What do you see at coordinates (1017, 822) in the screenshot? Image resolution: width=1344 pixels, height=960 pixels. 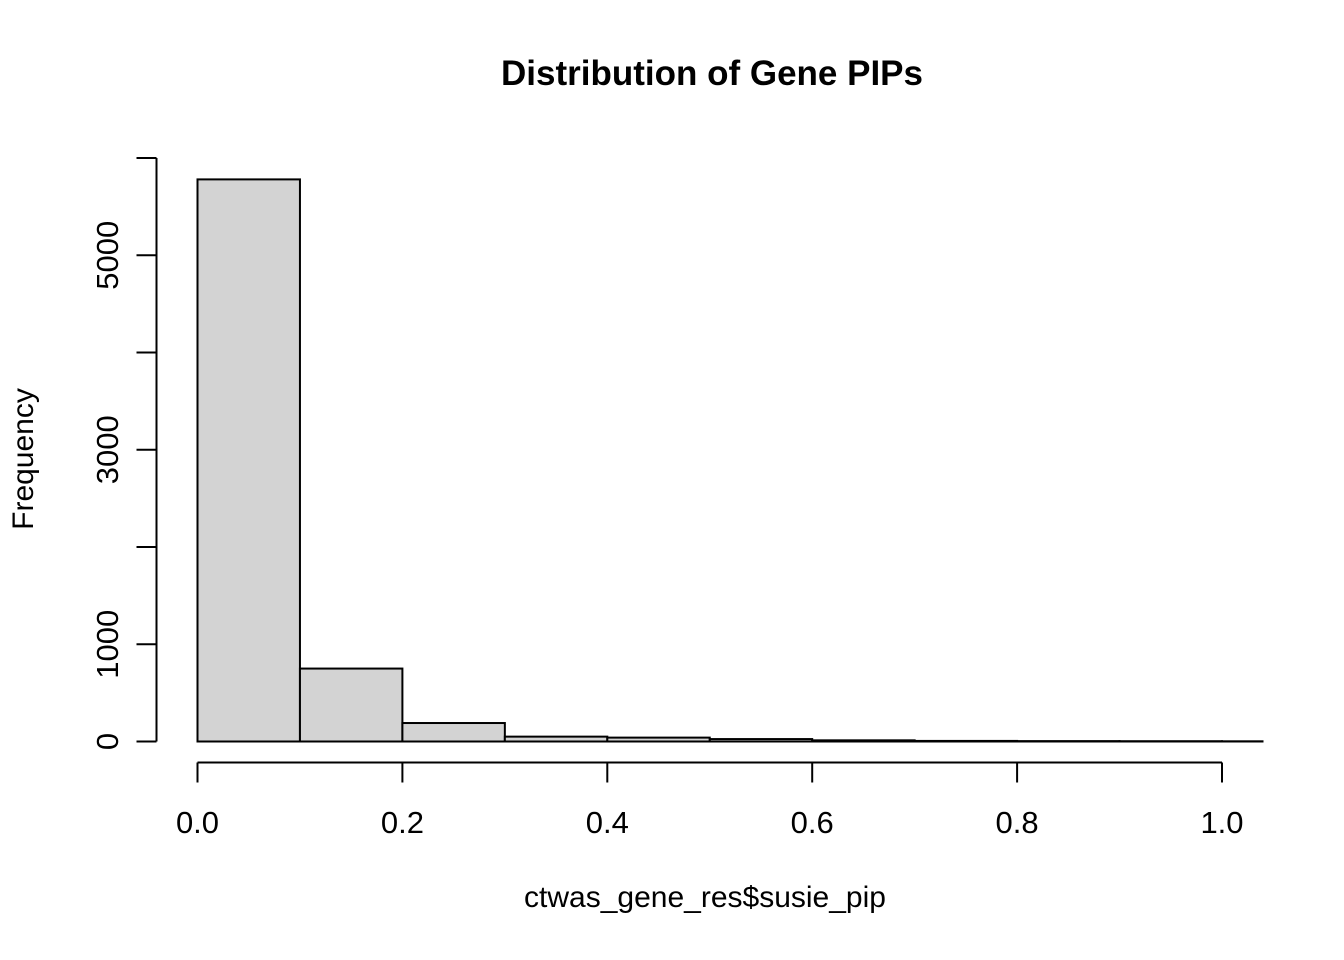 I see `x-tick-label: 0.8` at bounding box center [1017, 822].